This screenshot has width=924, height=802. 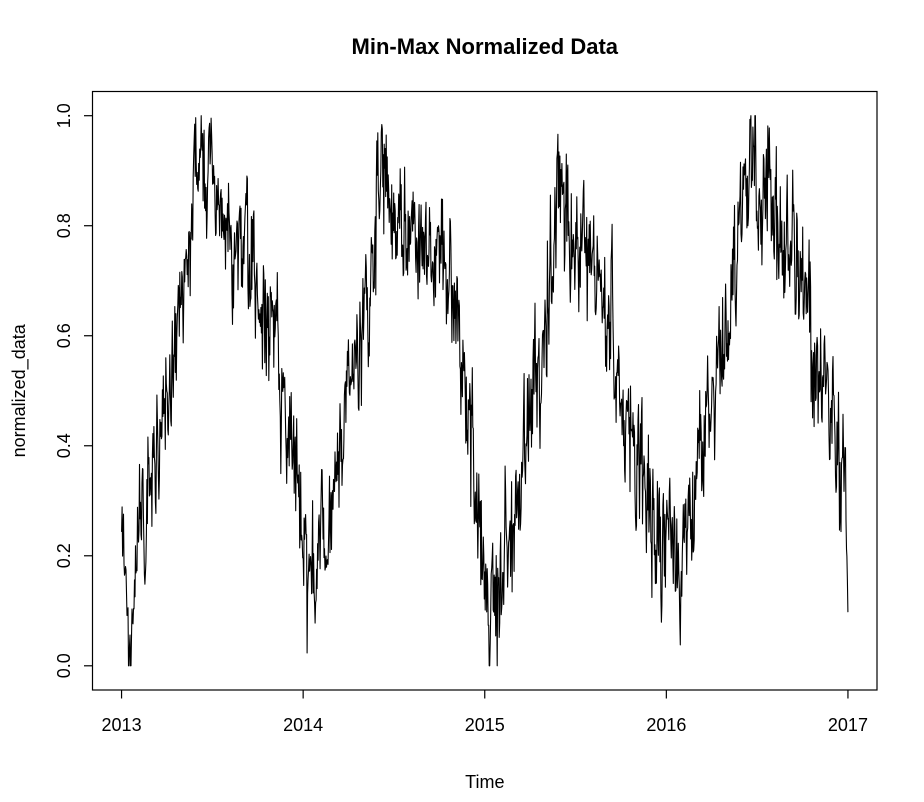 I want to click on chart-title: Min-Max Normalized Data, so click(x=485, y=46).